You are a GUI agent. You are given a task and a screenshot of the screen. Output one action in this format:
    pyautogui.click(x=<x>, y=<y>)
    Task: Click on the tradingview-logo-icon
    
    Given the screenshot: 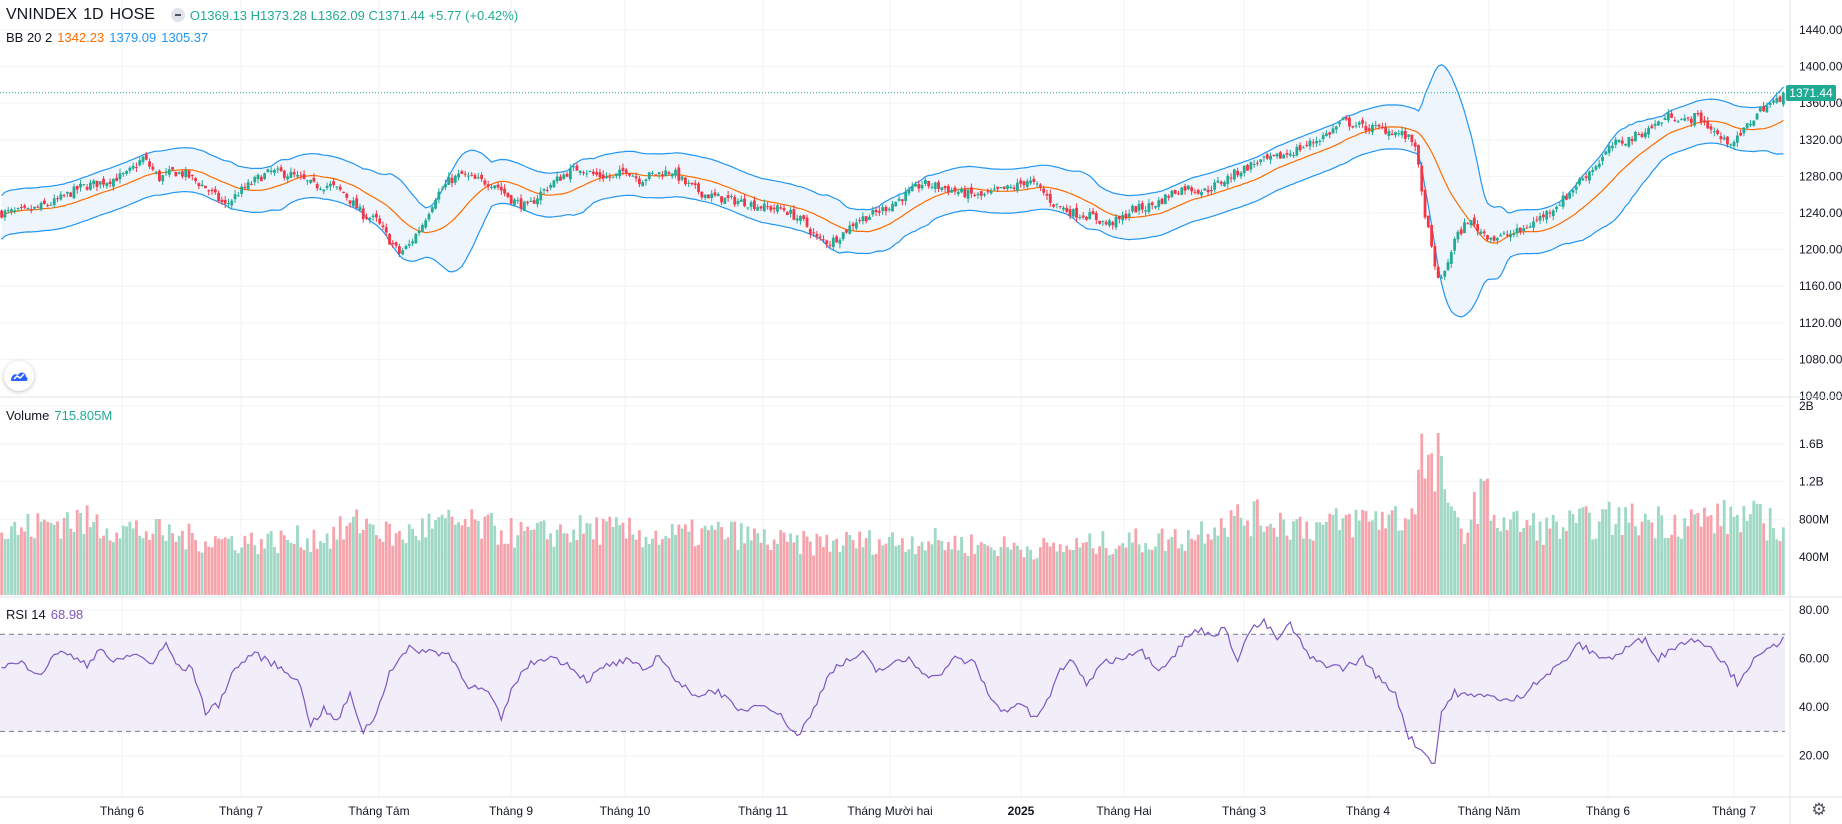 What is the action you would take?
    pyautogui.click(x=19, y=376)
    